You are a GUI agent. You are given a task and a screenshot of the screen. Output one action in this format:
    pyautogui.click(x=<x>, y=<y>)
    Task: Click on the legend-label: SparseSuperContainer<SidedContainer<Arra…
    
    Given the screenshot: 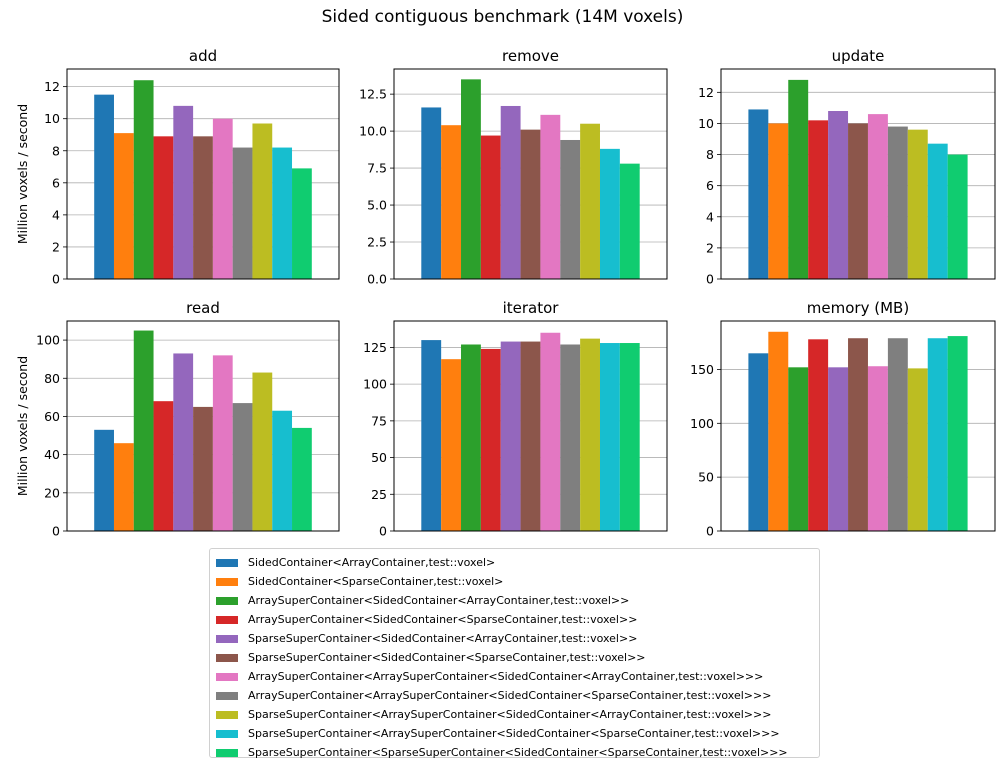 What is the action you would take?
    pyautogui.click(x=443, y=638)
    